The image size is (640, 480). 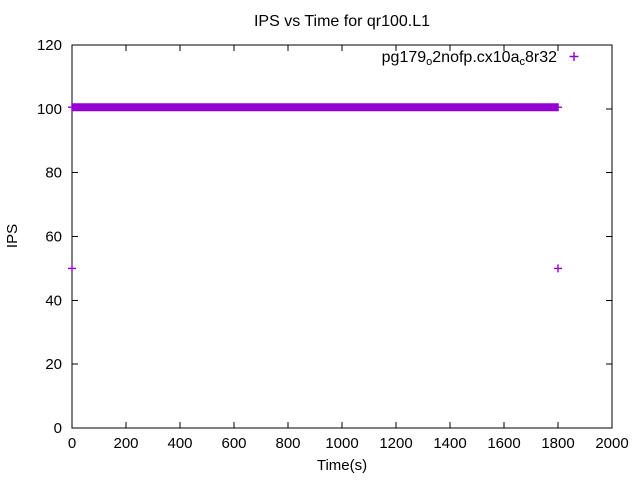 What do you see at coordinates (53, 173) in the screenshot?
I see `y-tick-label: 80` at bounding box center [53, 173].